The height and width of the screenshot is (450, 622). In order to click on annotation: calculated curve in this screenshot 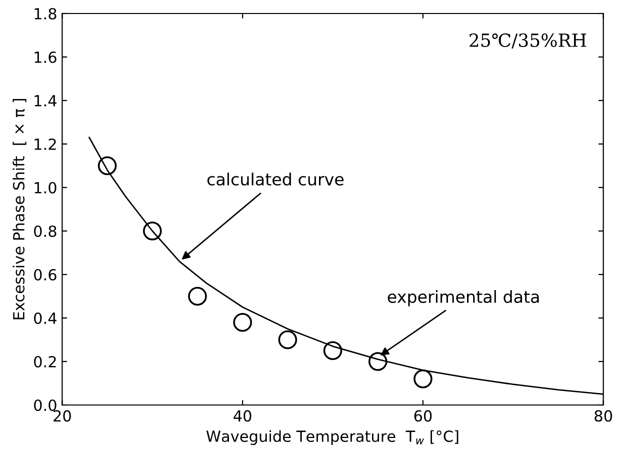, I will do `click(275, 179)`.